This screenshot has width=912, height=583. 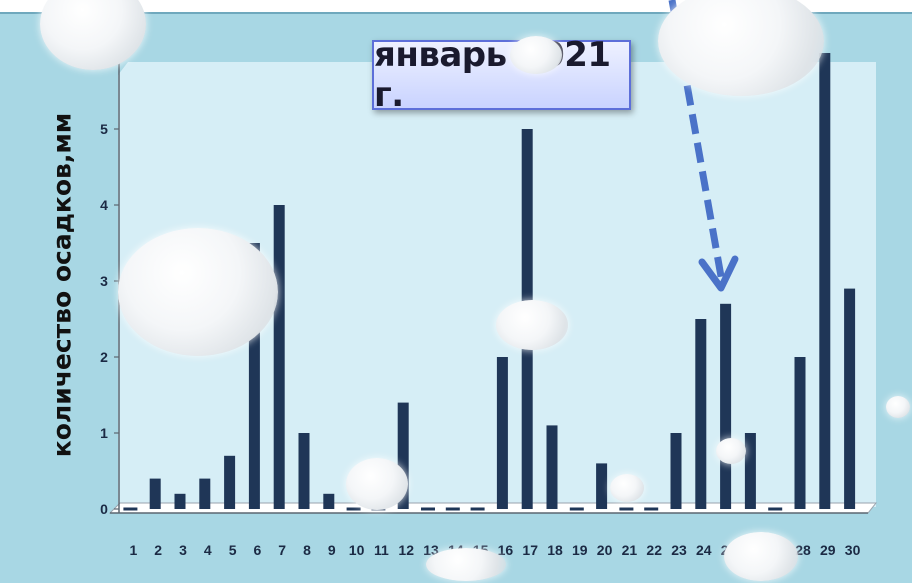 I want to click on x-tick-label: 18, so click(x=555, y=550).